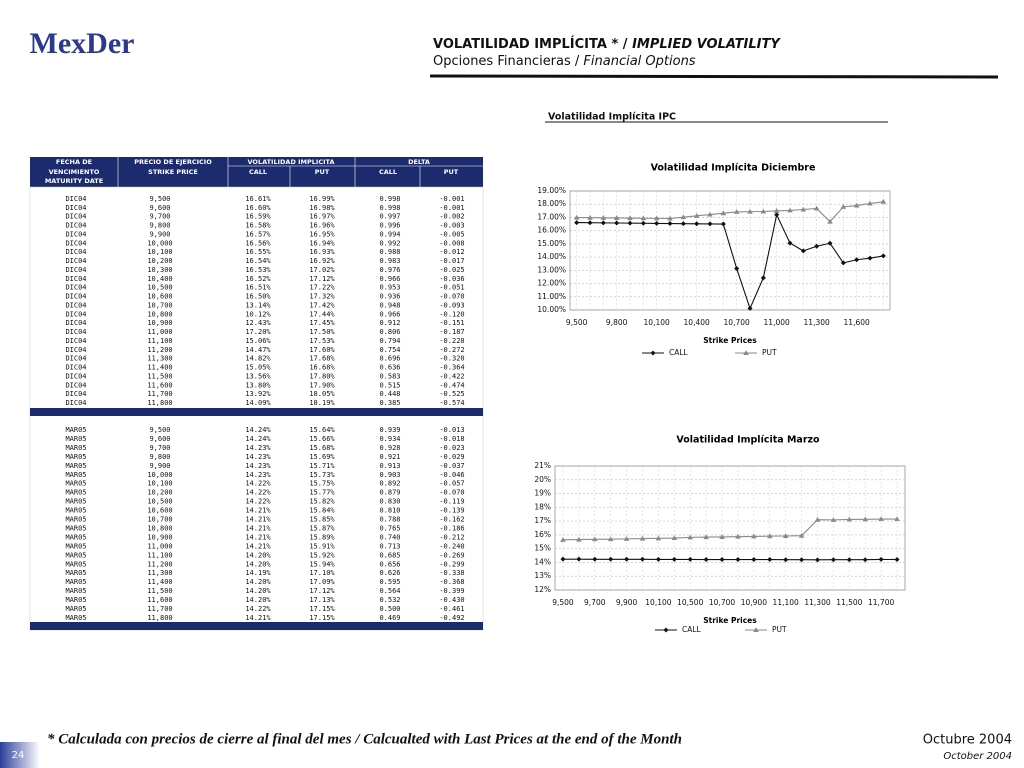 The image size is (1024, 768). What do you see at coordinates (389, 430) in the screenshot?
I see `table-cell: 0.939` at bounding box center [389, 430].